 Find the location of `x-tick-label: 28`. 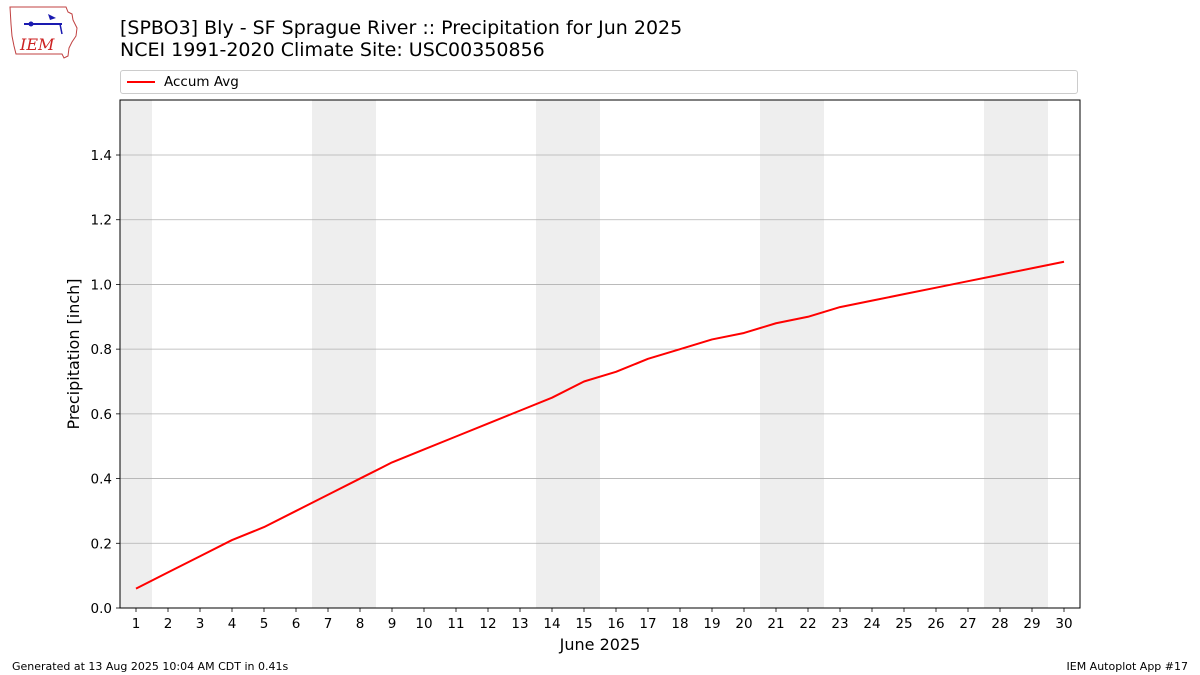

x-tick-label: 28 is located at coordinates (999, 624).